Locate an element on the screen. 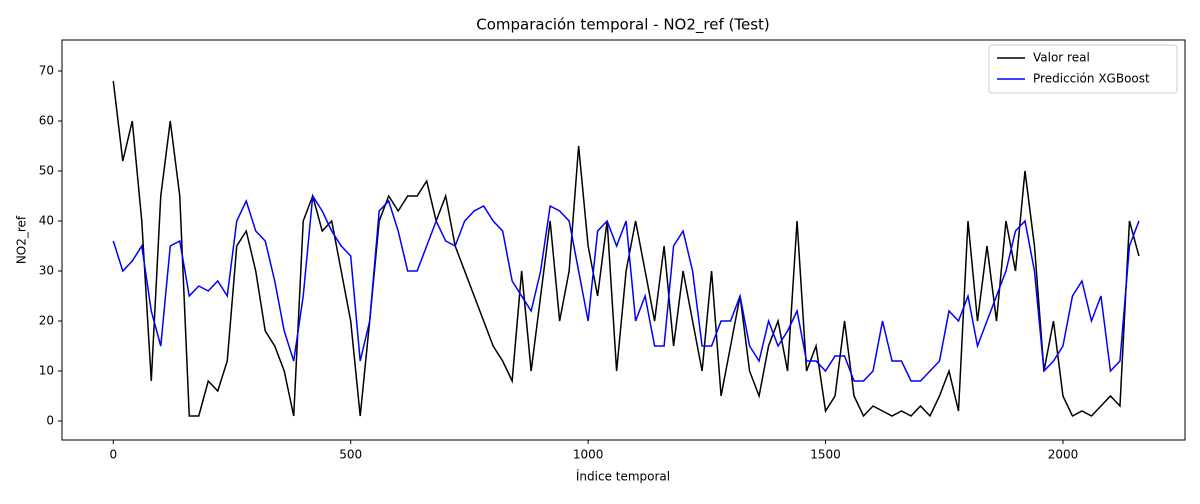  y-tick-label: 10 is located at coordinates (46, 371).